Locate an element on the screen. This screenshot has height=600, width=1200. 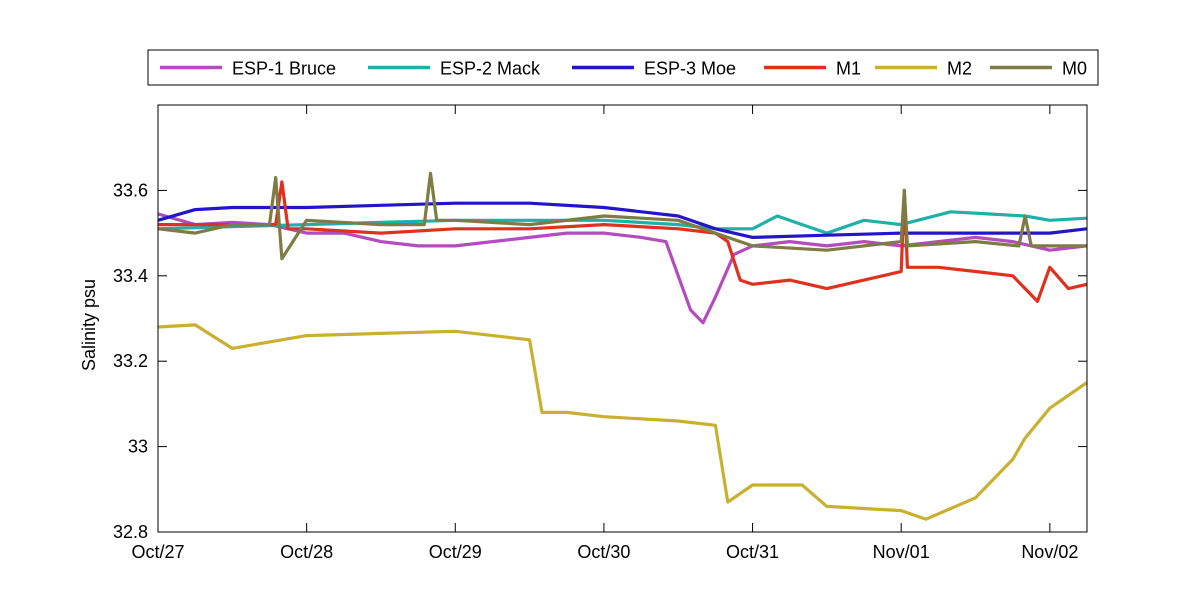
y-tick-label: 33.4 is located at coordinates (130, 276).